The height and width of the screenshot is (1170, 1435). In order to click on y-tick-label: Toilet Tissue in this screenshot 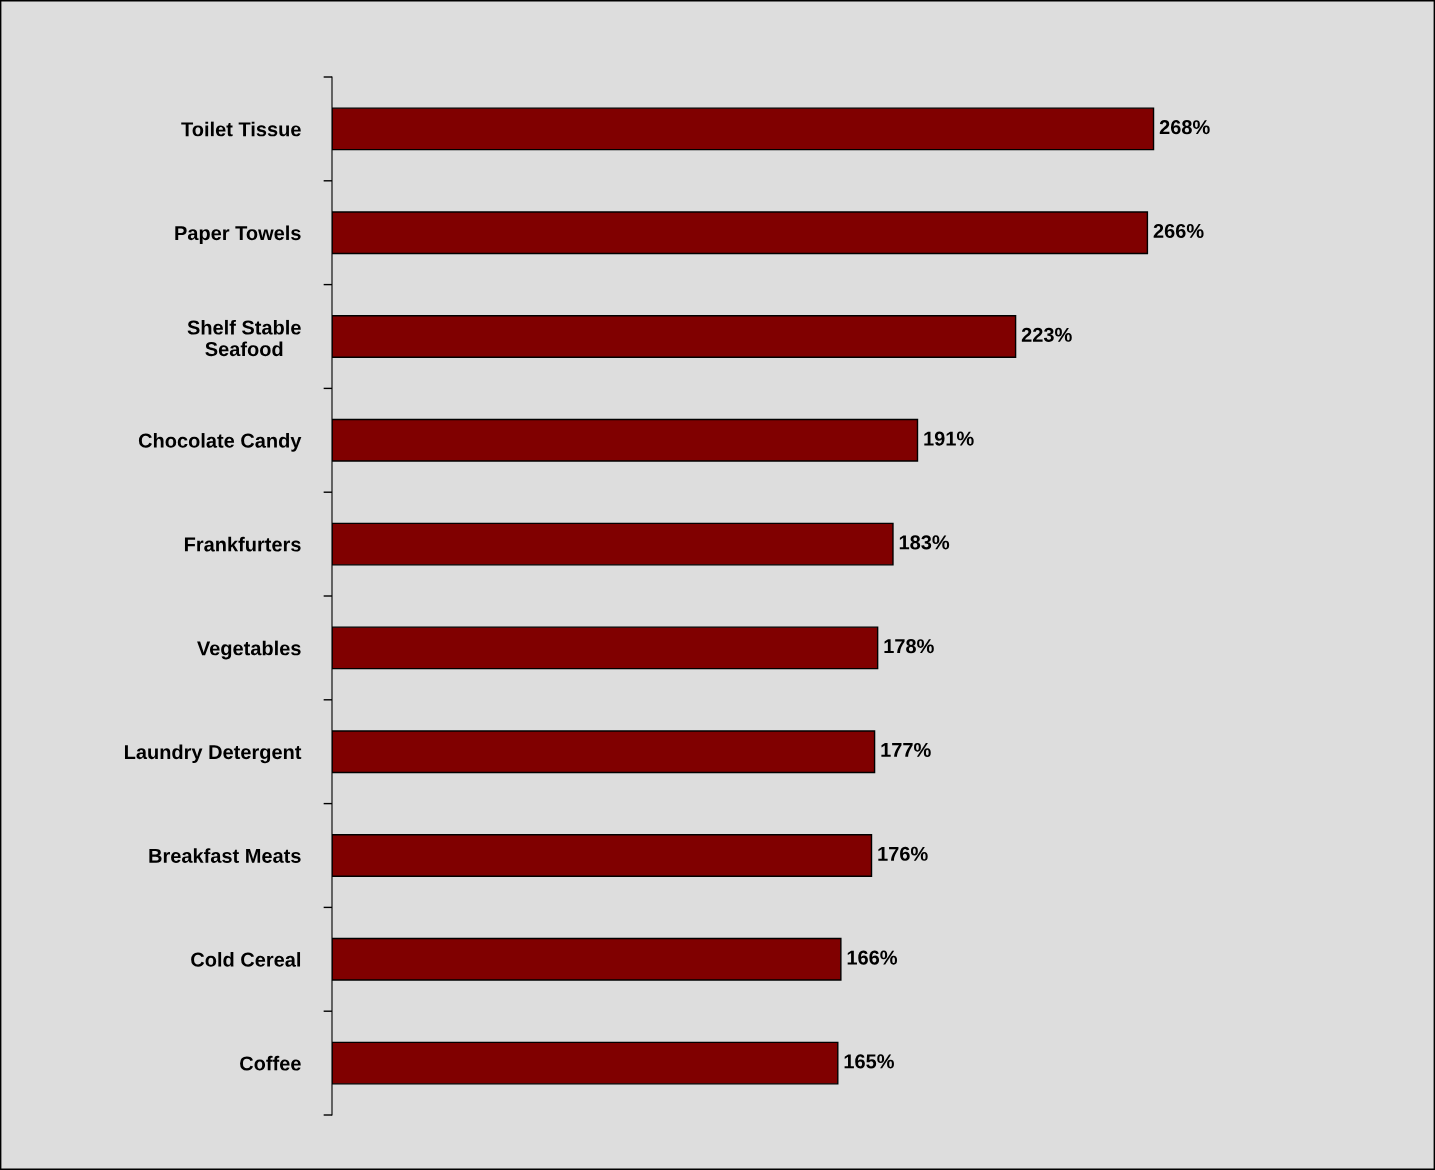, I will do `click(241, 129)`.